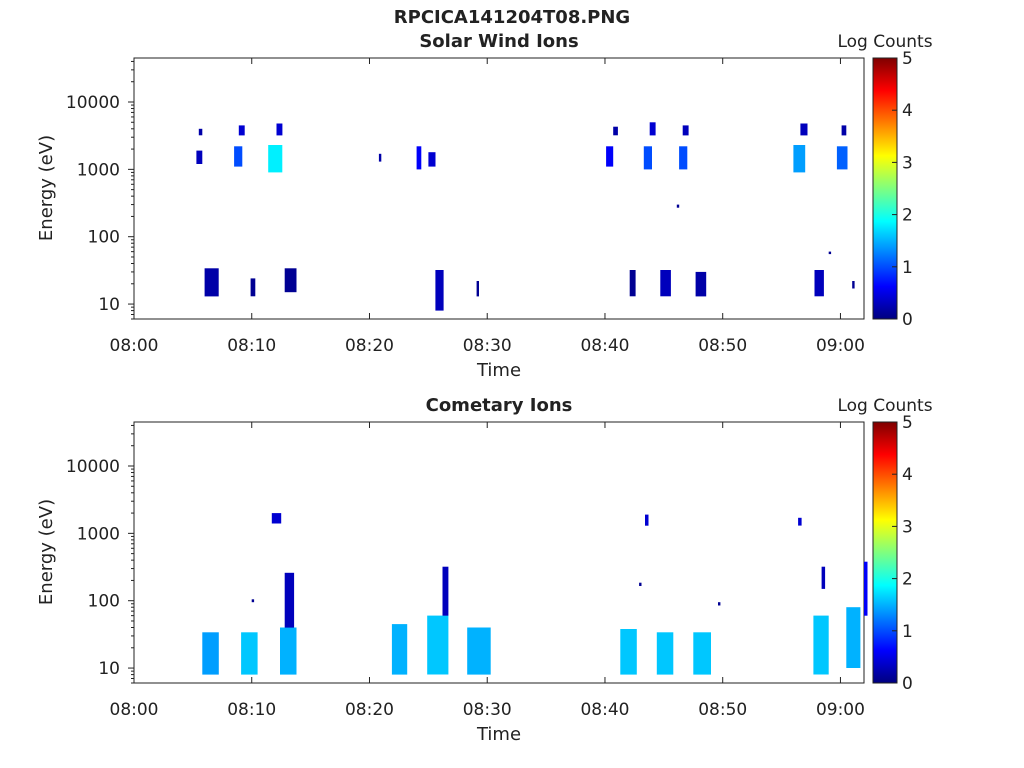 The height and width of the screenshot is (768, 1024). I want to click on colorbar-2-tick-label-0: 0, so click(907, 684).